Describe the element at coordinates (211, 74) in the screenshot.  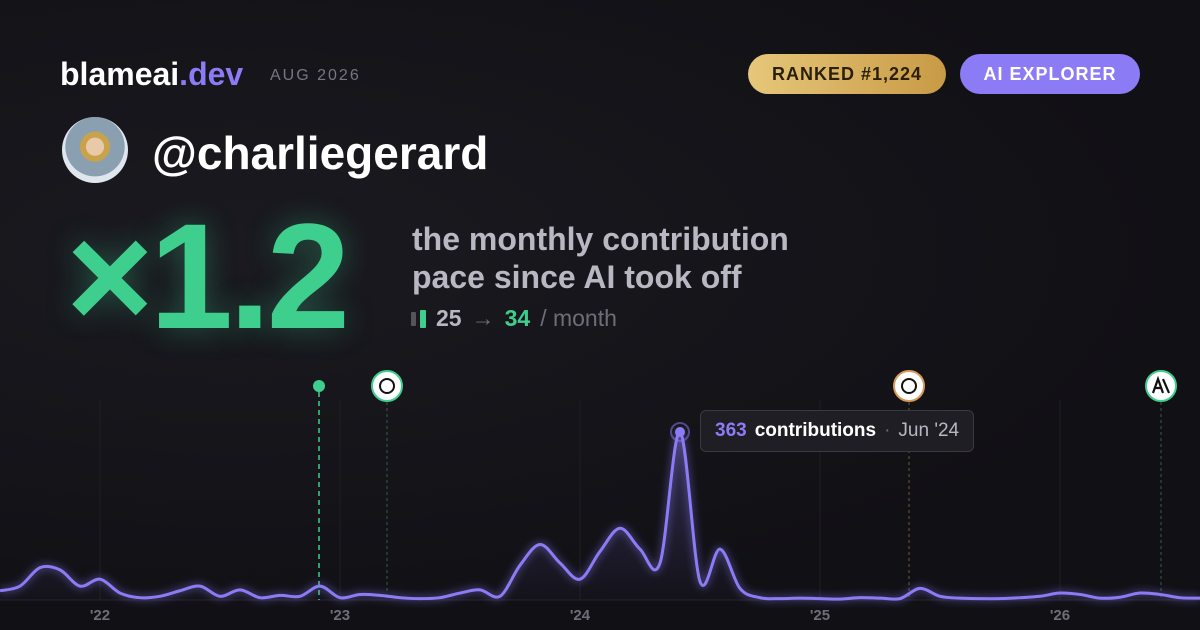
I see `brand-tld: .dev` at that location.